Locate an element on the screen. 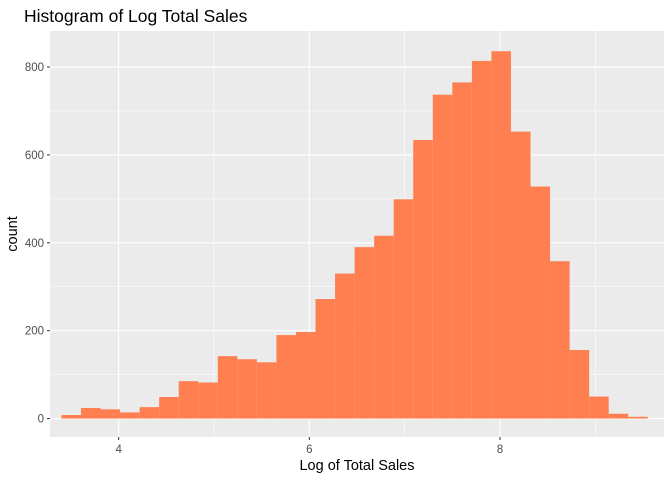 The height and width of the screenshot is (480, 672). y-tick-label: 0 is located at coordinates (41, 420).